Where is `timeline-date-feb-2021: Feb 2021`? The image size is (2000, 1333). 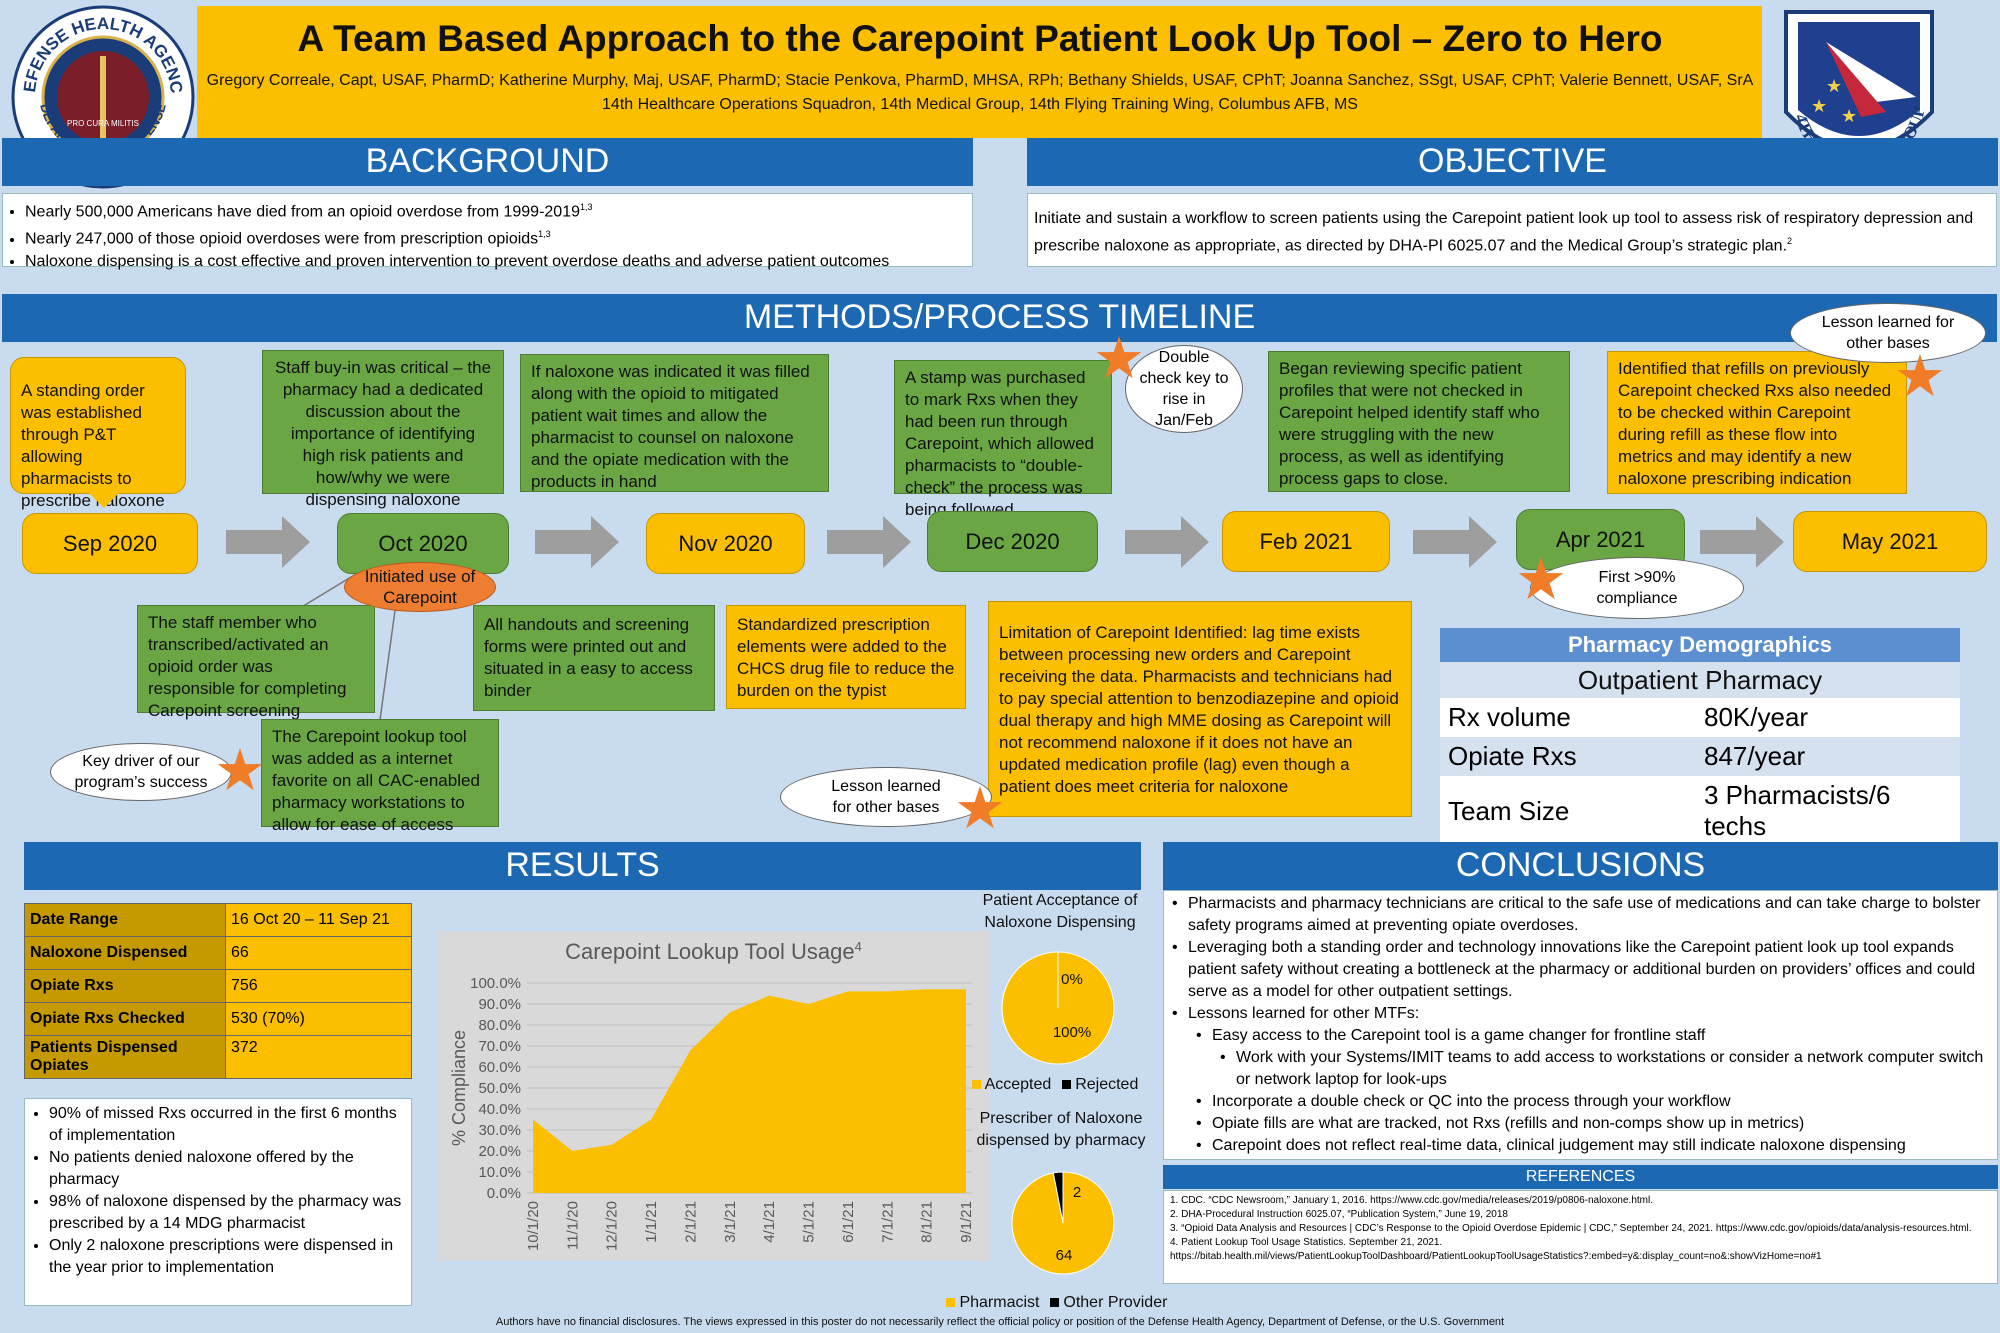
timeline-date-feb-2021: Feb 2021 is located at coordinates (1306, 541).